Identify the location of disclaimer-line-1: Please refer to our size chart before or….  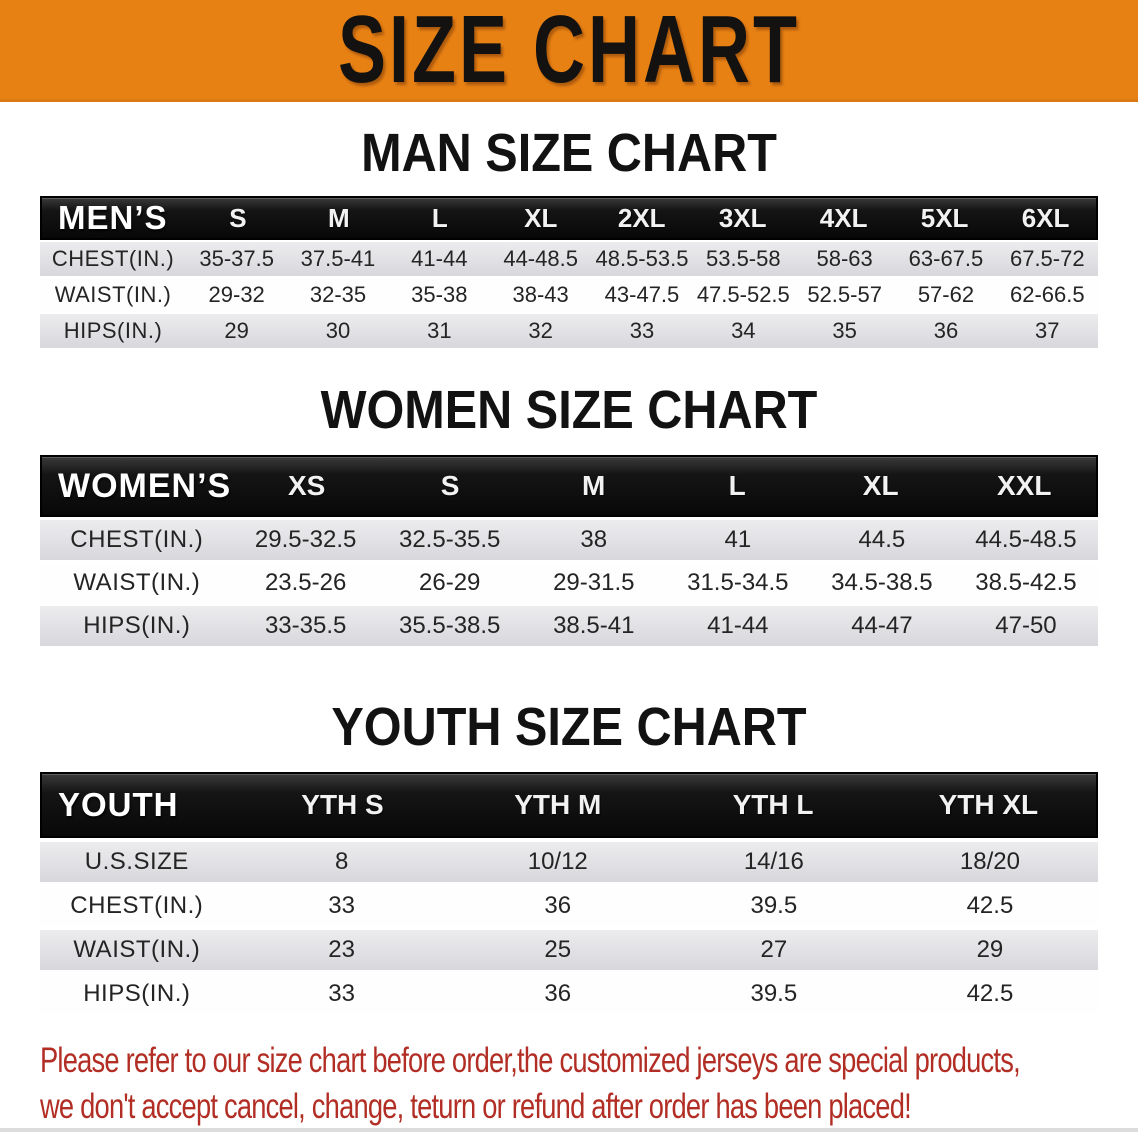
(530, 1060).